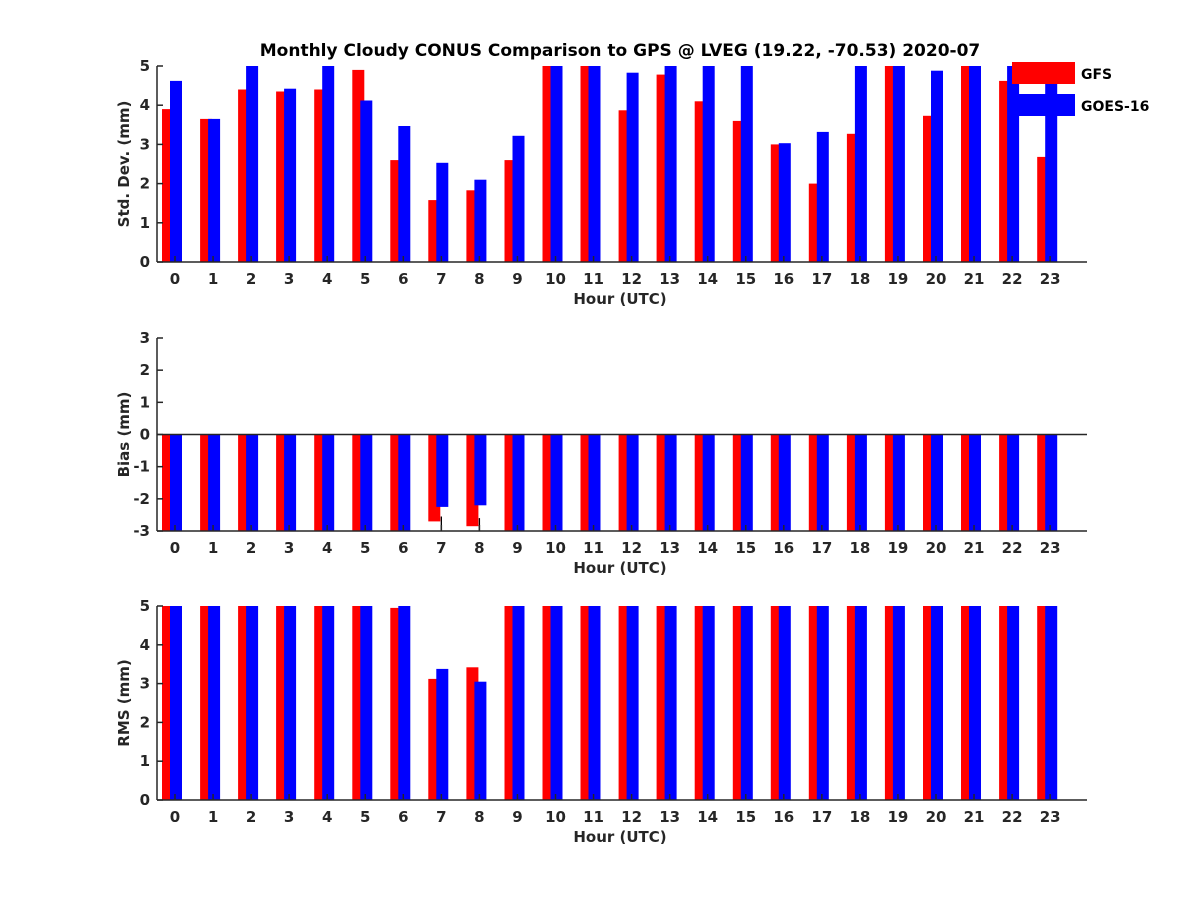 The image size is (1200, 900). Describe the element at coordinates (145, 684) in the screenshot. I see `y-tick-label: 3` at that location.